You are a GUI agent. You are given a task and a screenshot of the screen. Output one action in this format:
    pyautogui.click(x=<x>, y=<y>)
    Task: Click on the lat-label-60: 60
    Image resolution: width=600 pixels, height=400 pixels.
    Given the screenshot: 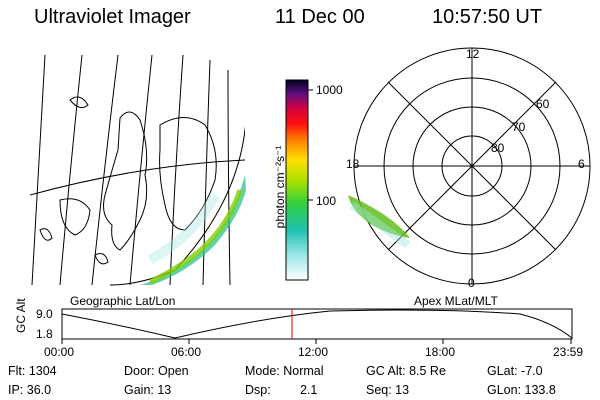 What is the action you would take?
    pyautogui.click(x=543, y=104)
    